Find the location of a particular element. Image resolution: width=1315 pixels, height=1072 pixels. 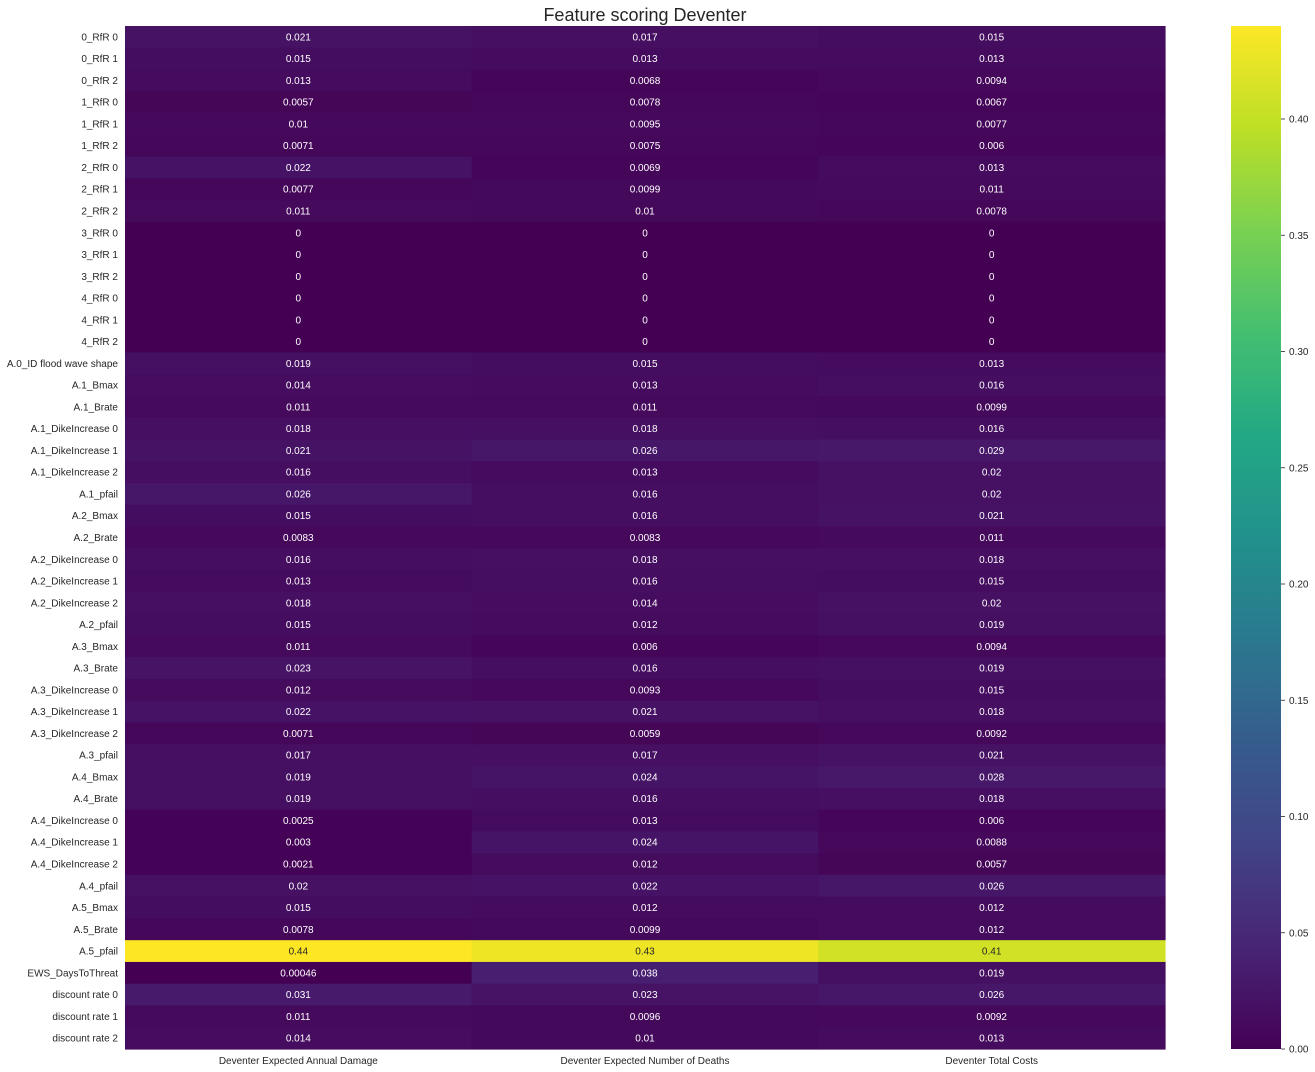

row-tick-label: A.1_DikeIncrease 2 is located at coordinates (75, 473).